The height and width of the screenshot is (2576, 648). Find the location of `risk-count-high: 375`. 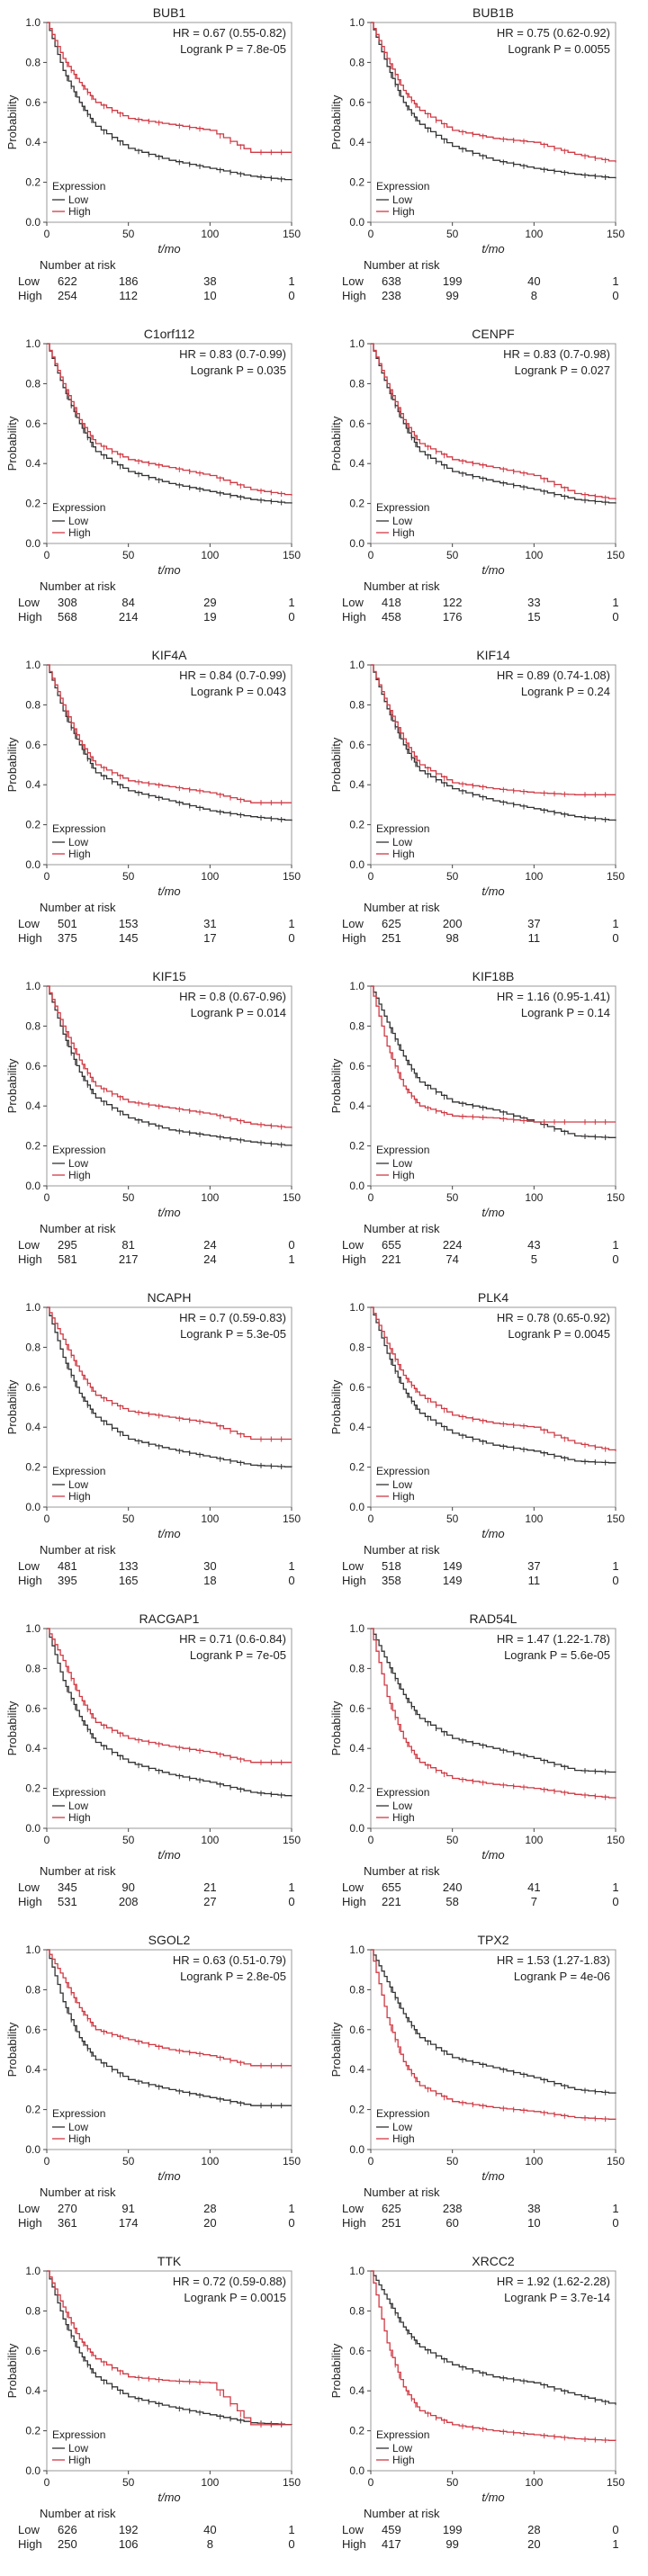

risk-count-high: 375 is located at coordinates (67, 938).